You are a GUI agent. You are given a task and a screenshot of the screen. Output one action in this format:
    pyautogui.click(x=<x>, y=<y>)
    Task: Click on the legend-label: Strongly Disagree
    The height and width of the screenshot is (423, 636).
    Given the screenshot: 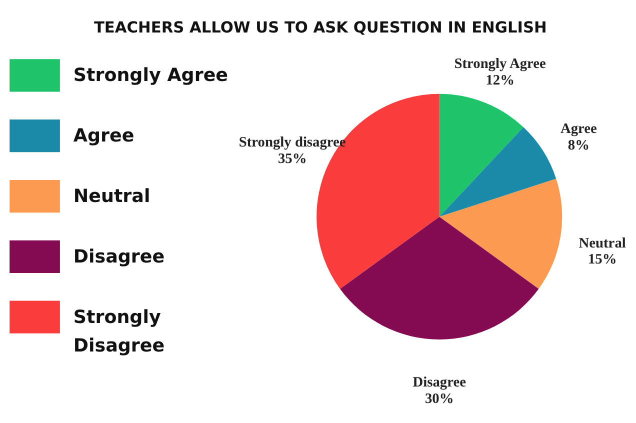 What is the action you would take?
    pyautogui.click(x=119, y=331)
    